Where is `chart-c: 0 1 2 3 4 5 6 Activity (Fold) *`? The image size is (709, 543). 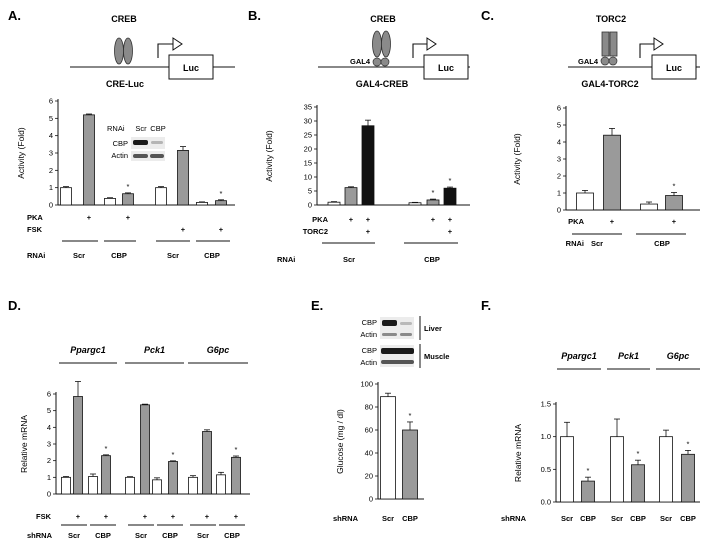
chart-c: 0 1 2 3 4 5 6 Activity (Fold) * is located at coordinates (606, 159).